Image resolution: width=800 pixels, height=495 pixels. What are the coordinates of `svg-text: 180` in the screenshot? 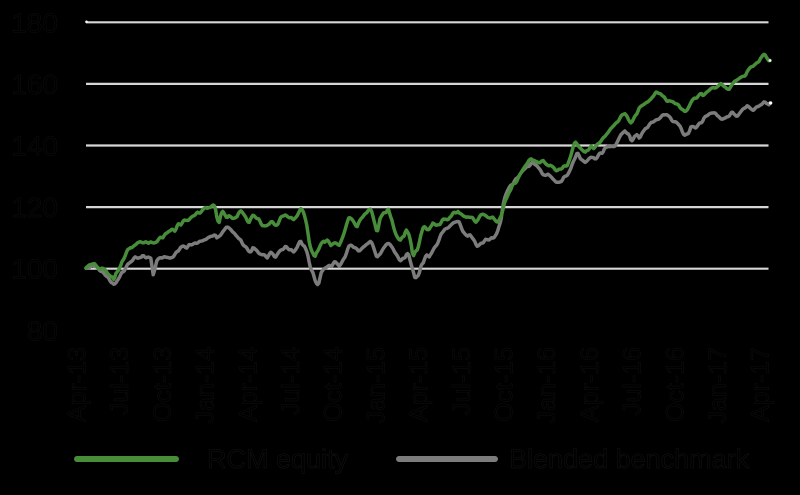 It's located at (34, 22).